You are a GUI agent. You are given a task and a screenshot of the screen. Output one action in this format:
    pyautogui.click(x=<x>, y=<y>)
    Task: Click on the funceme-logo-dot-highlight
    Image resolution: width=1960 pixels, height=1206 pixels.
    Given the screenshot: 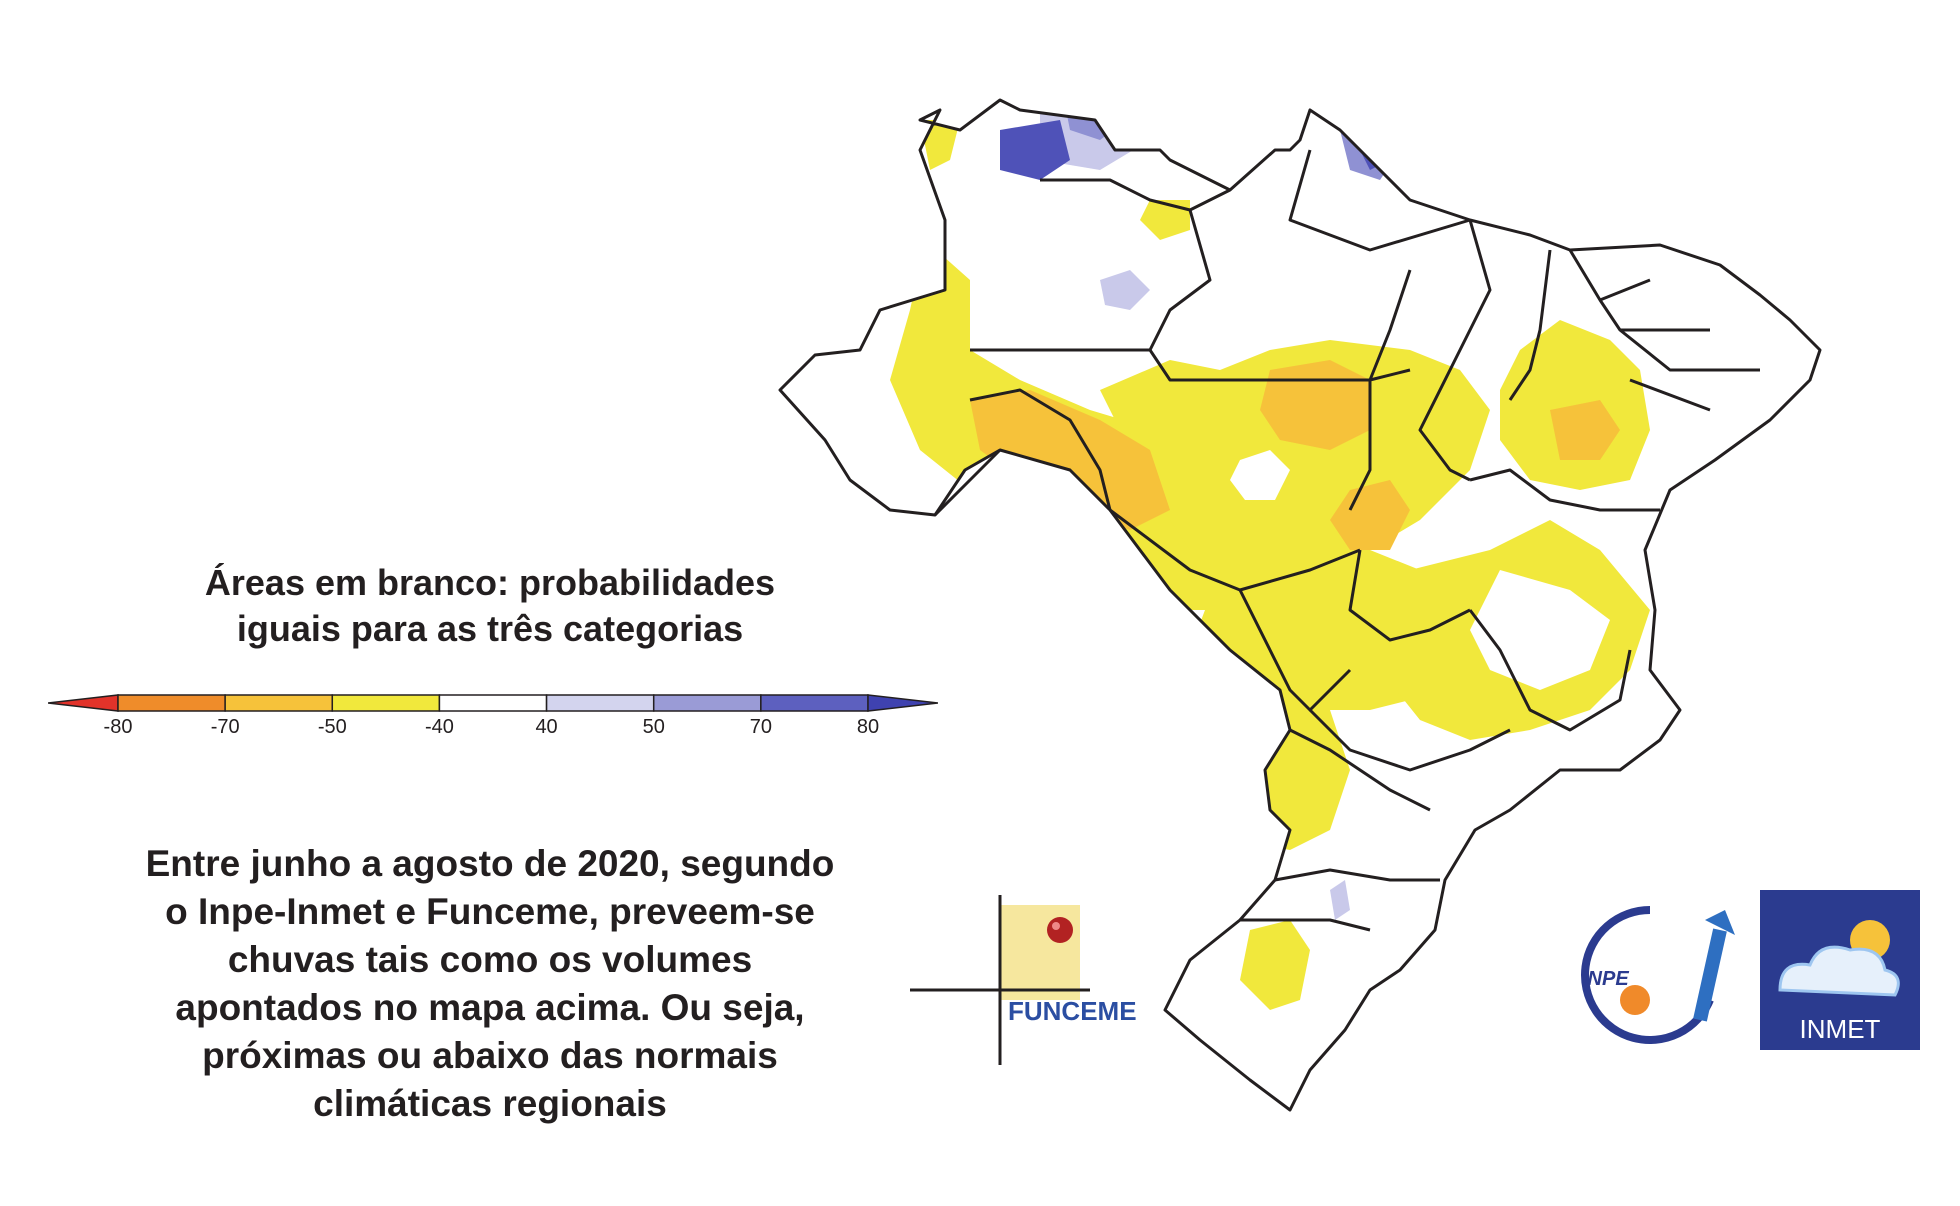 What is the action you would take?
    pyautogui.click(x=1056, y=926)
    